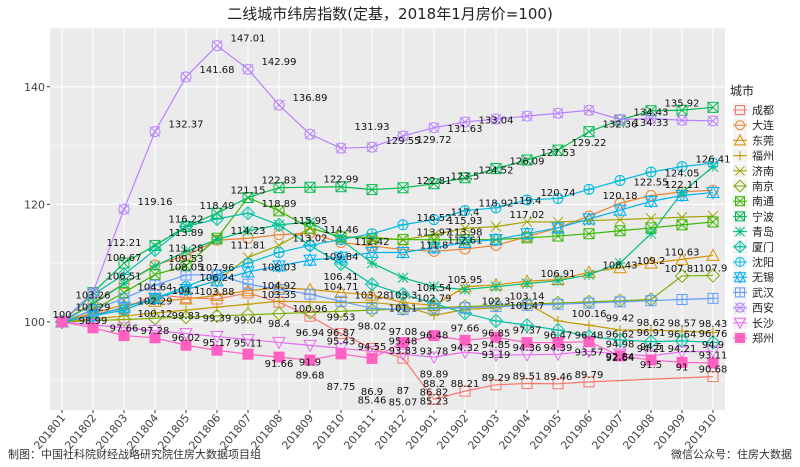 The height and width of the screenshot is (467, 800). I want to click on legend-label-15: 郑州, so click(763, 338).